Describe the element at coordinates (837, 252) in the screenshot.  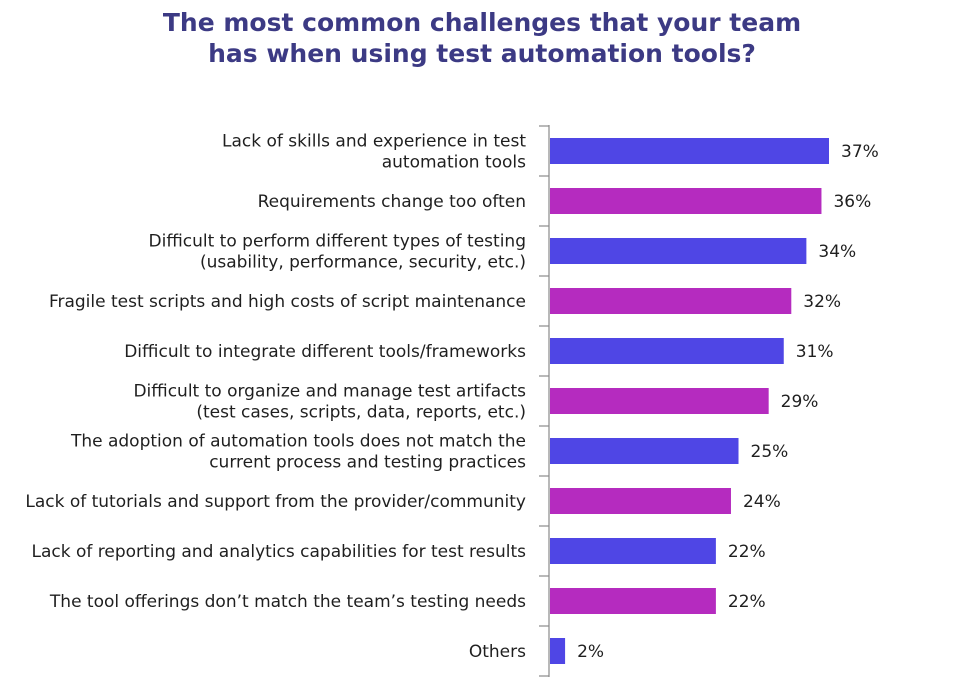
I see `data-label: 34%` at that location.